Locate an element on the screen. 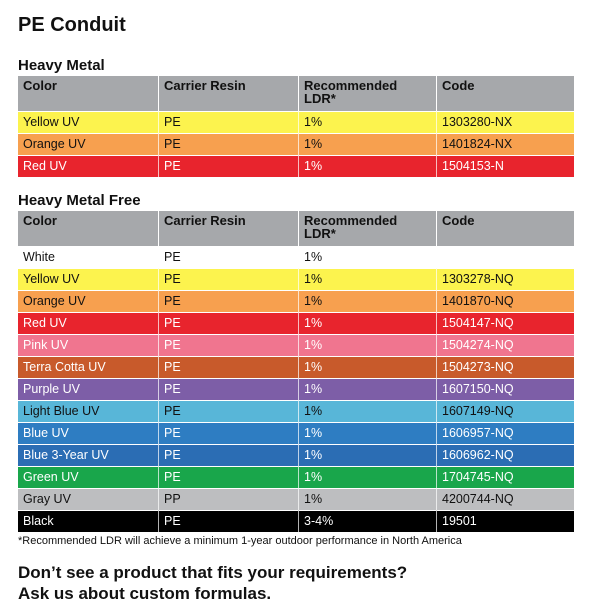 This screenshot has height=610, width=591. cell-code: 1504147-NQ is located at coordinates (505, 323).